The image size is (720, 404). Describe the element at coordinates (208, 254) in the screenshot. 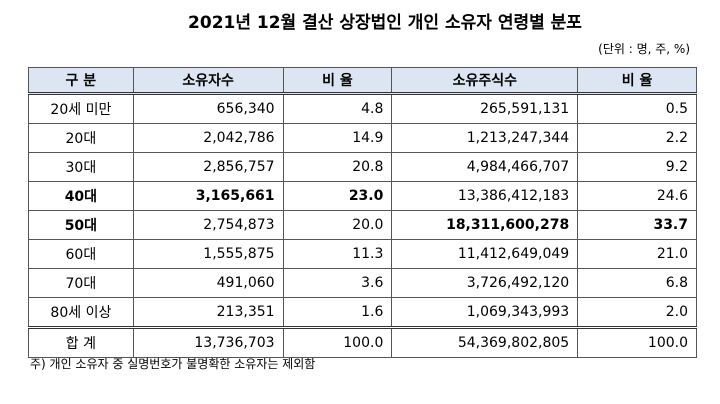

I see `table-cell: 1,555,875` at that location.